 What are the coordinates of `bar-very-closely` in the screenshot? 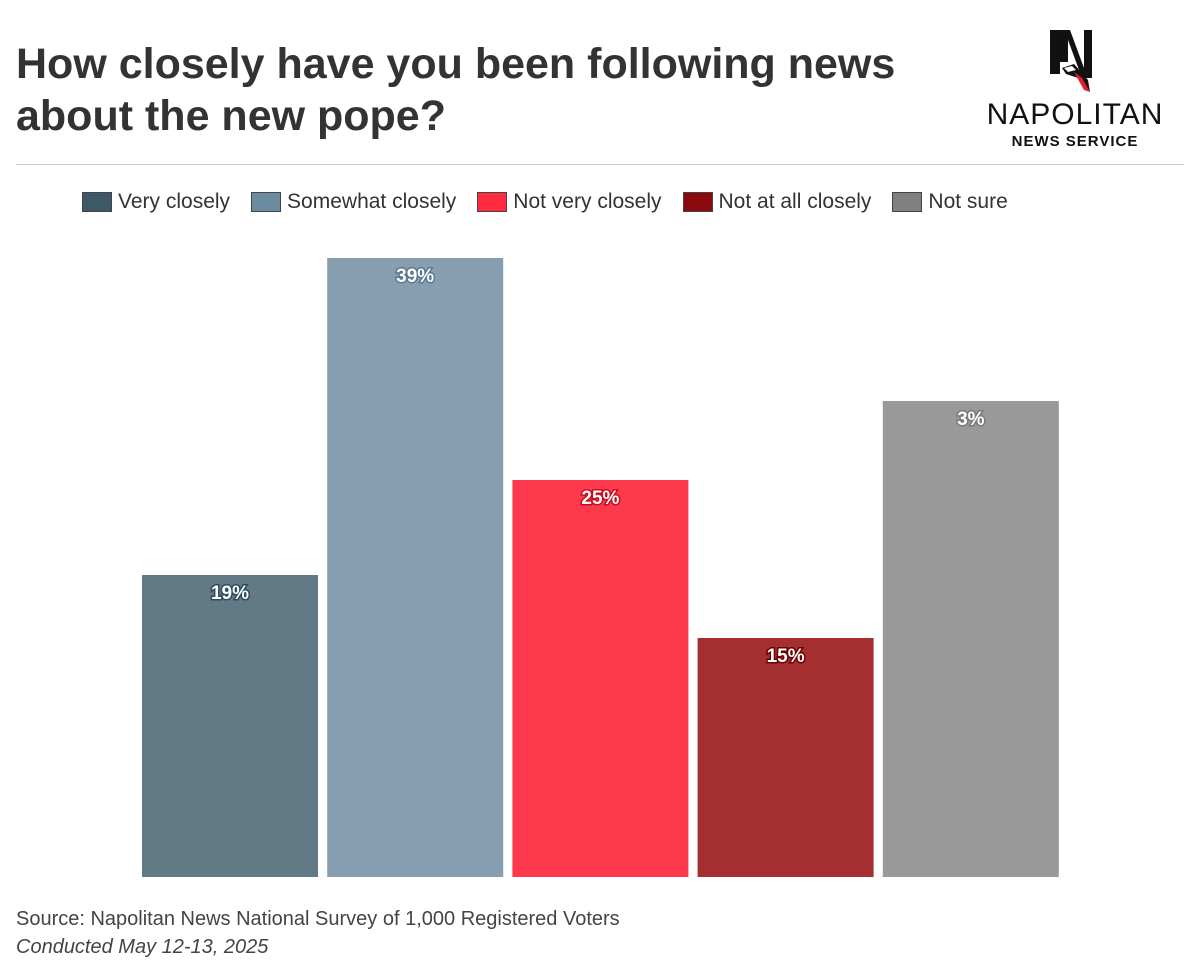 It's located at (230, 726).